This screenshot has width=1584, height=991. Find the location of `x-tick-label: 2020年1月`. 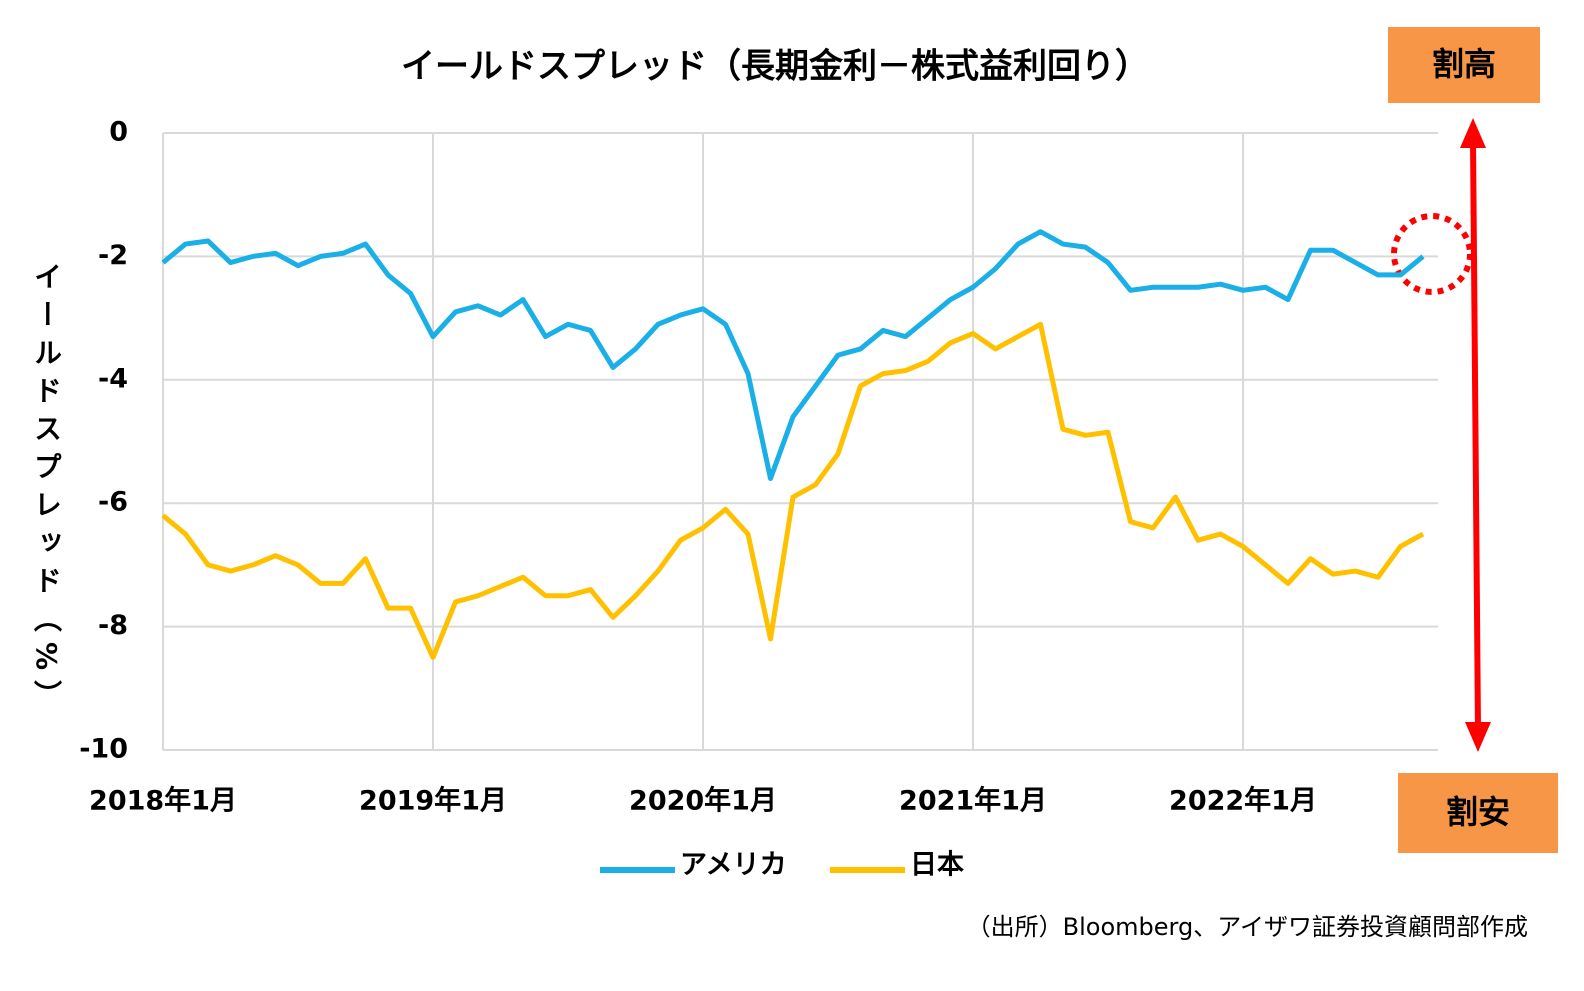

x-tick-label: 2020年1月 is located at coordinates (703, 801).